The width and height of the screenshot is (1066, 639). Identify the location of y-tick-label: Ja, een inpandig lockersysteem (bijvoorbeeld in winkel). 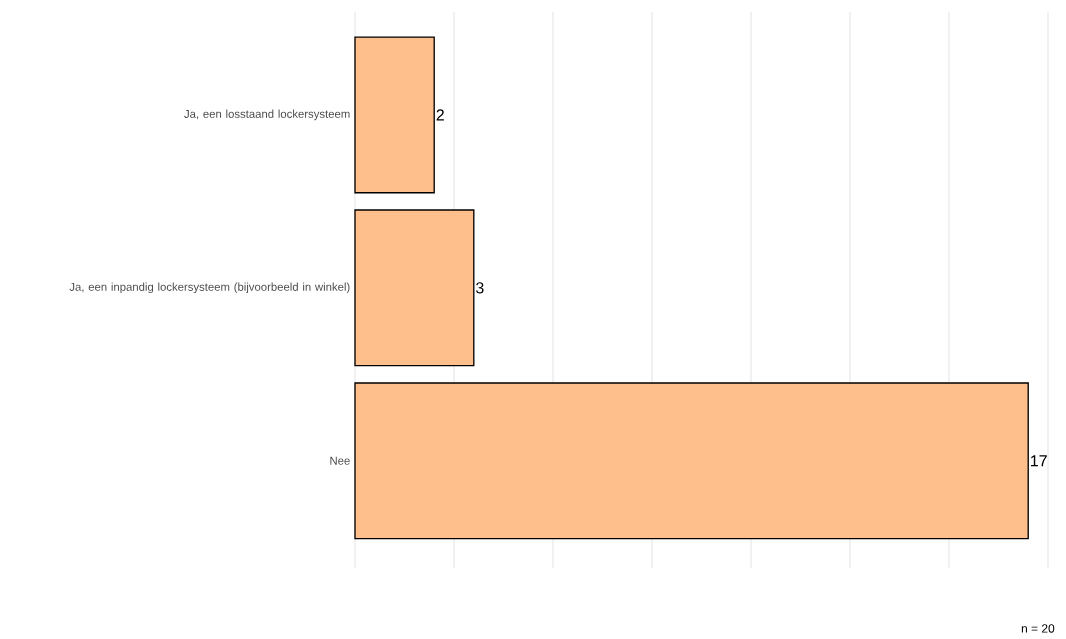
(209, 288).